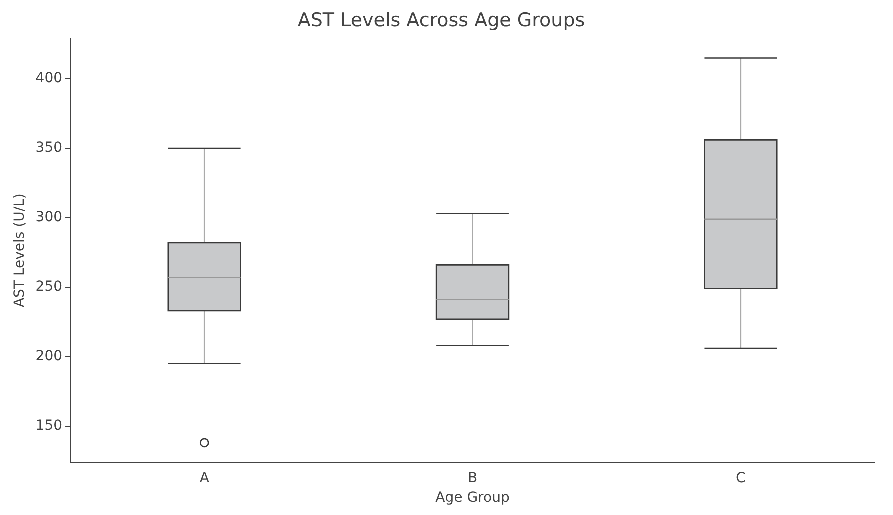  What do you see at coordinates (49, 287) in the screenshot?
I see `y-tick-label: 250` at bounding box center [49, 287].